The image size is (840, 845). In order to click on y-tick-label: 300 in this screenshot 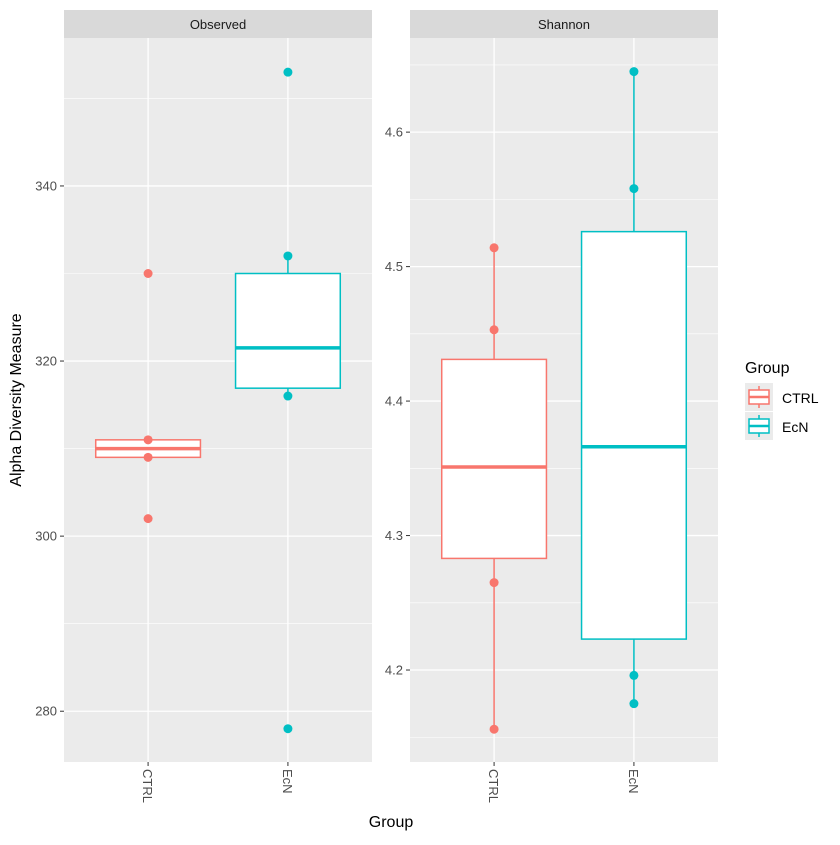, I will do `click(46, 536)`.